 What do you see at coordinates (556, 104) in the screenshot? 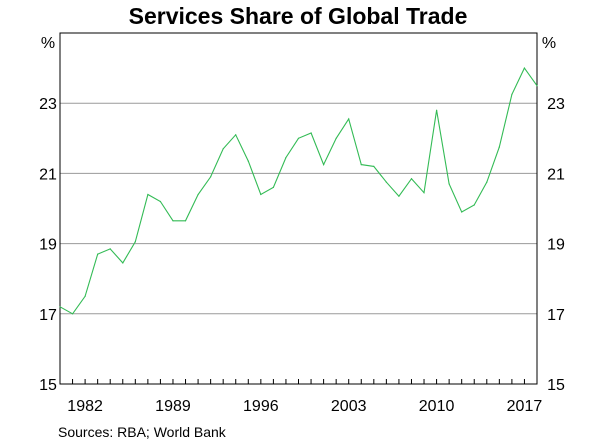
I see `y-tick-label-right: 23` at bounding box center [556, 104].